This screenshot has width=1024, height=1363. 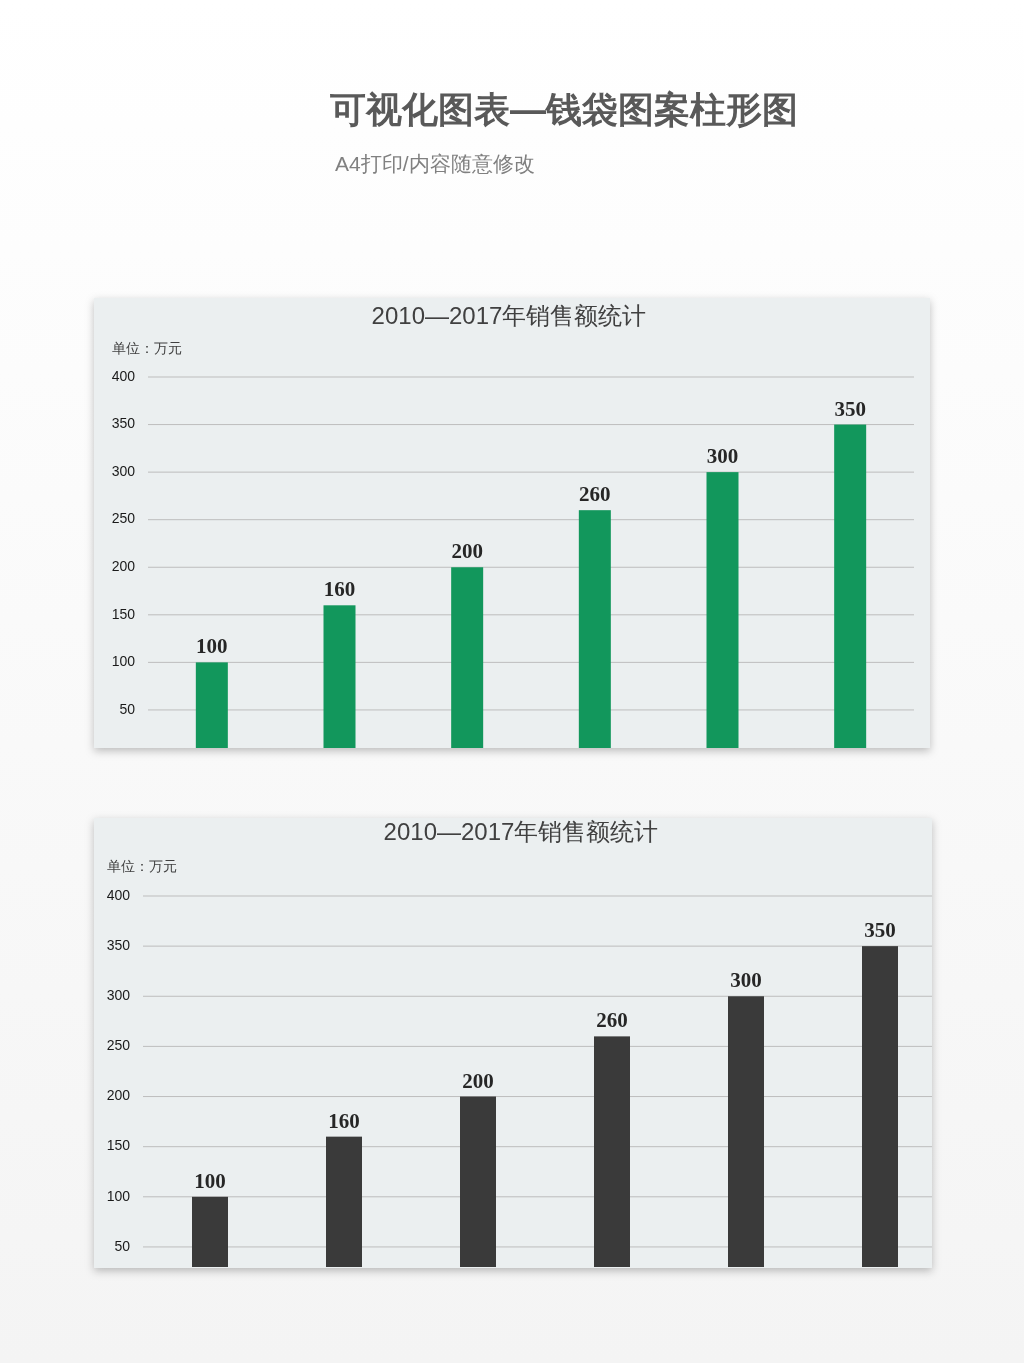 What do you see at coordinates (435, 163) in the screenshot?
I see `text: A4打印/内容随意修改` at bounding box center [435, 163].